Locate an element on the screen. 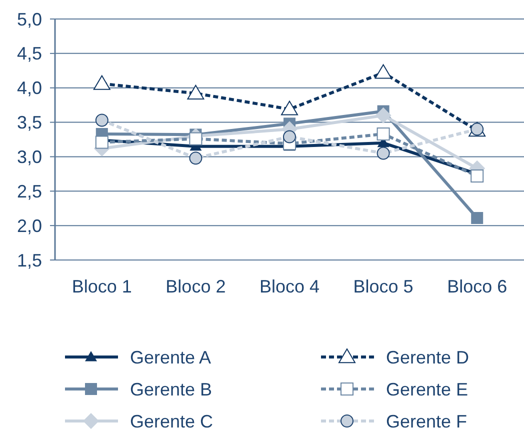  y-tick-label: 2,5 is located at coordinates (29, 191).